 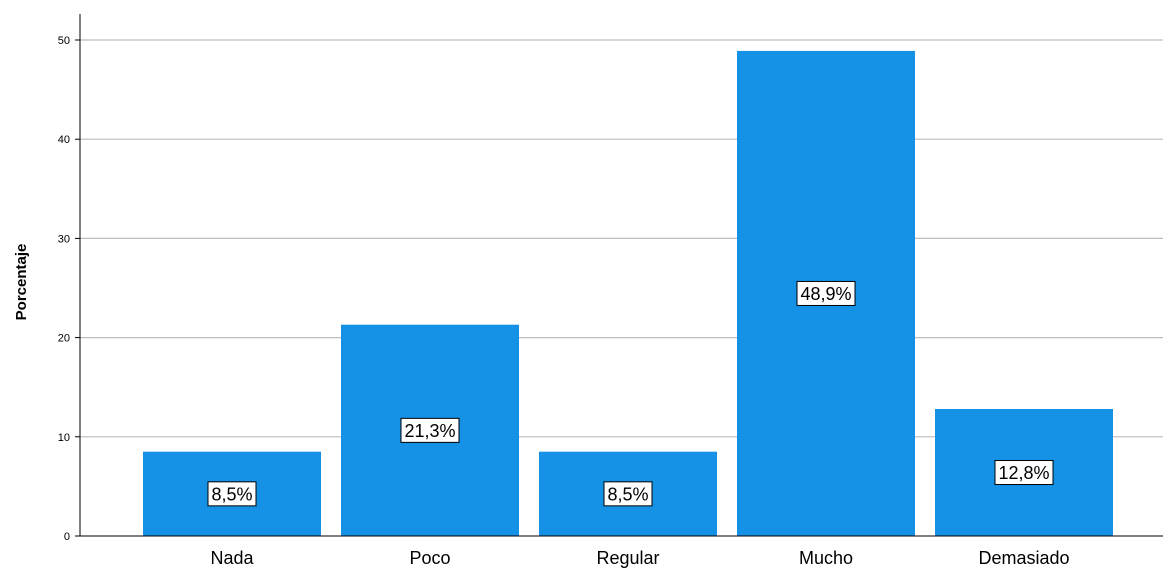 I want to click on data-label-text: 12,8%, so click(x=1023, y=473).